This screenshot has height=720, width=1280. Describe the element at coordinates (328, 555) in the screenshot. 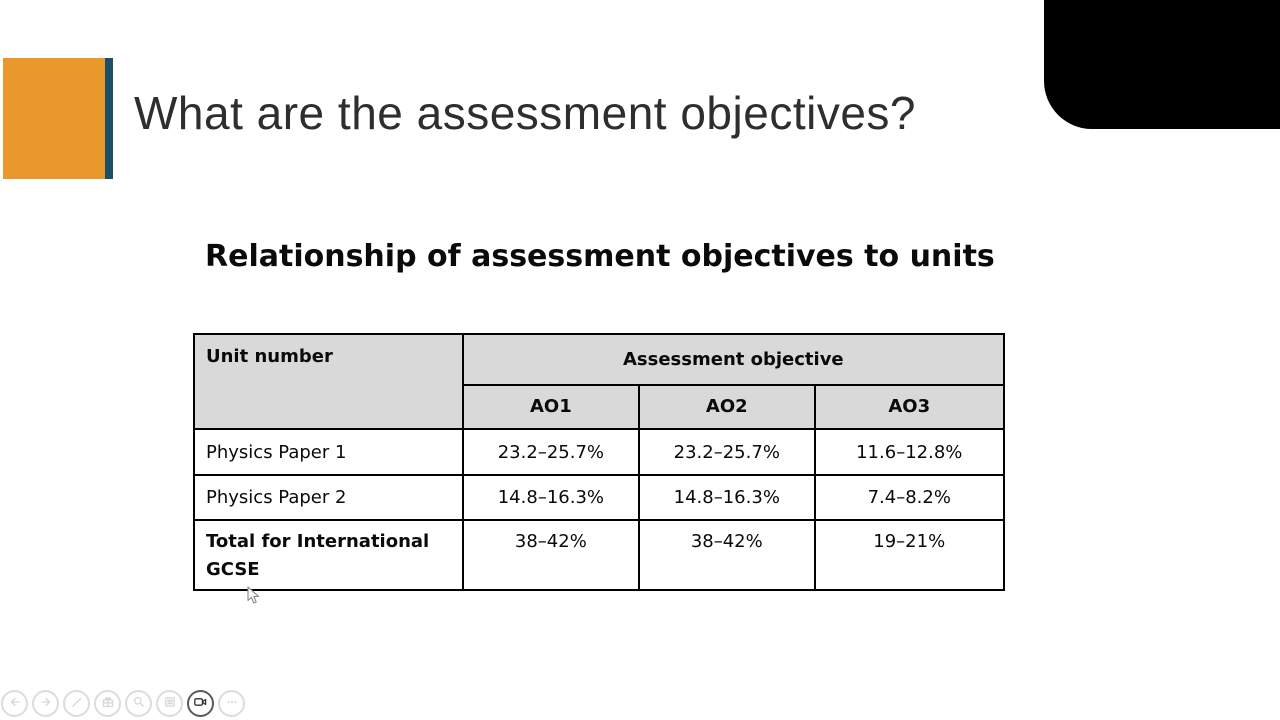

I see `unit-name-cell: Total for International GCSE` at that location.